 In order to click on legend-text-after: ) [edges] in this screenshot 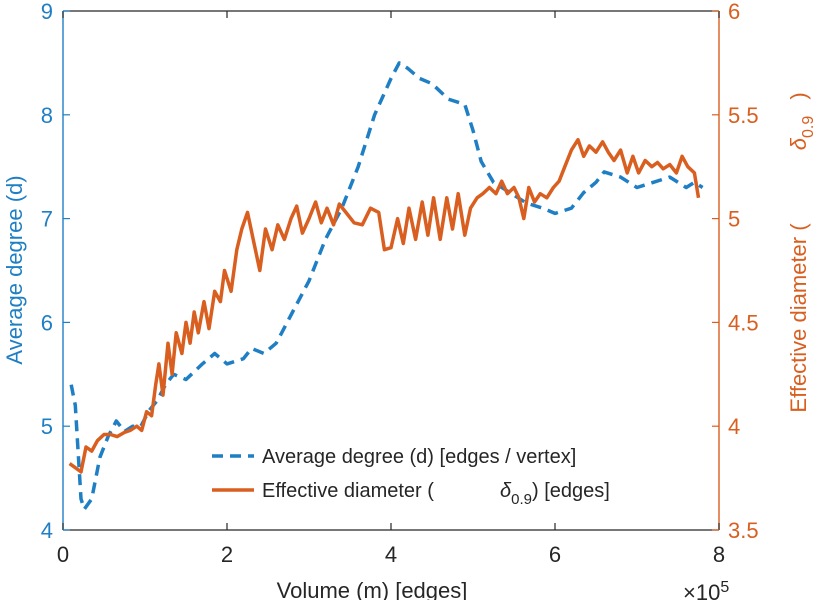, I will do `click(571, 491)`.